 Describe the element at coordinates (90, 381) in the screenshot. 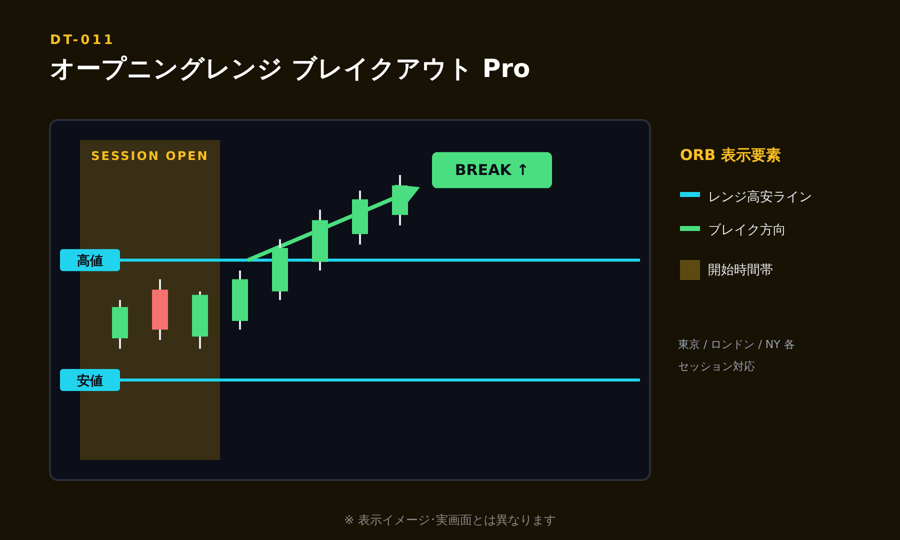

I see `ref-line-label: 安値` at that location.